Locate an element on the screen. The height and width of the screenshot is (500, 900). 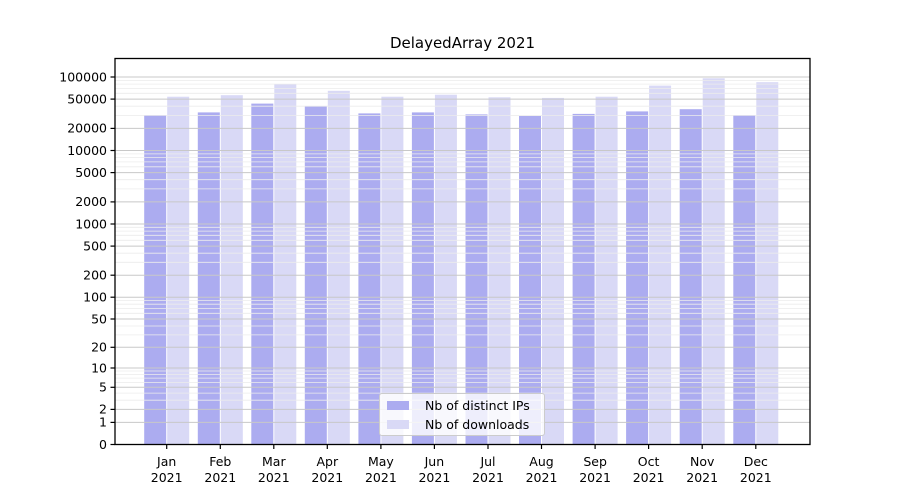
bar-distinct_ips-sep is located at coordinates (583, 279).